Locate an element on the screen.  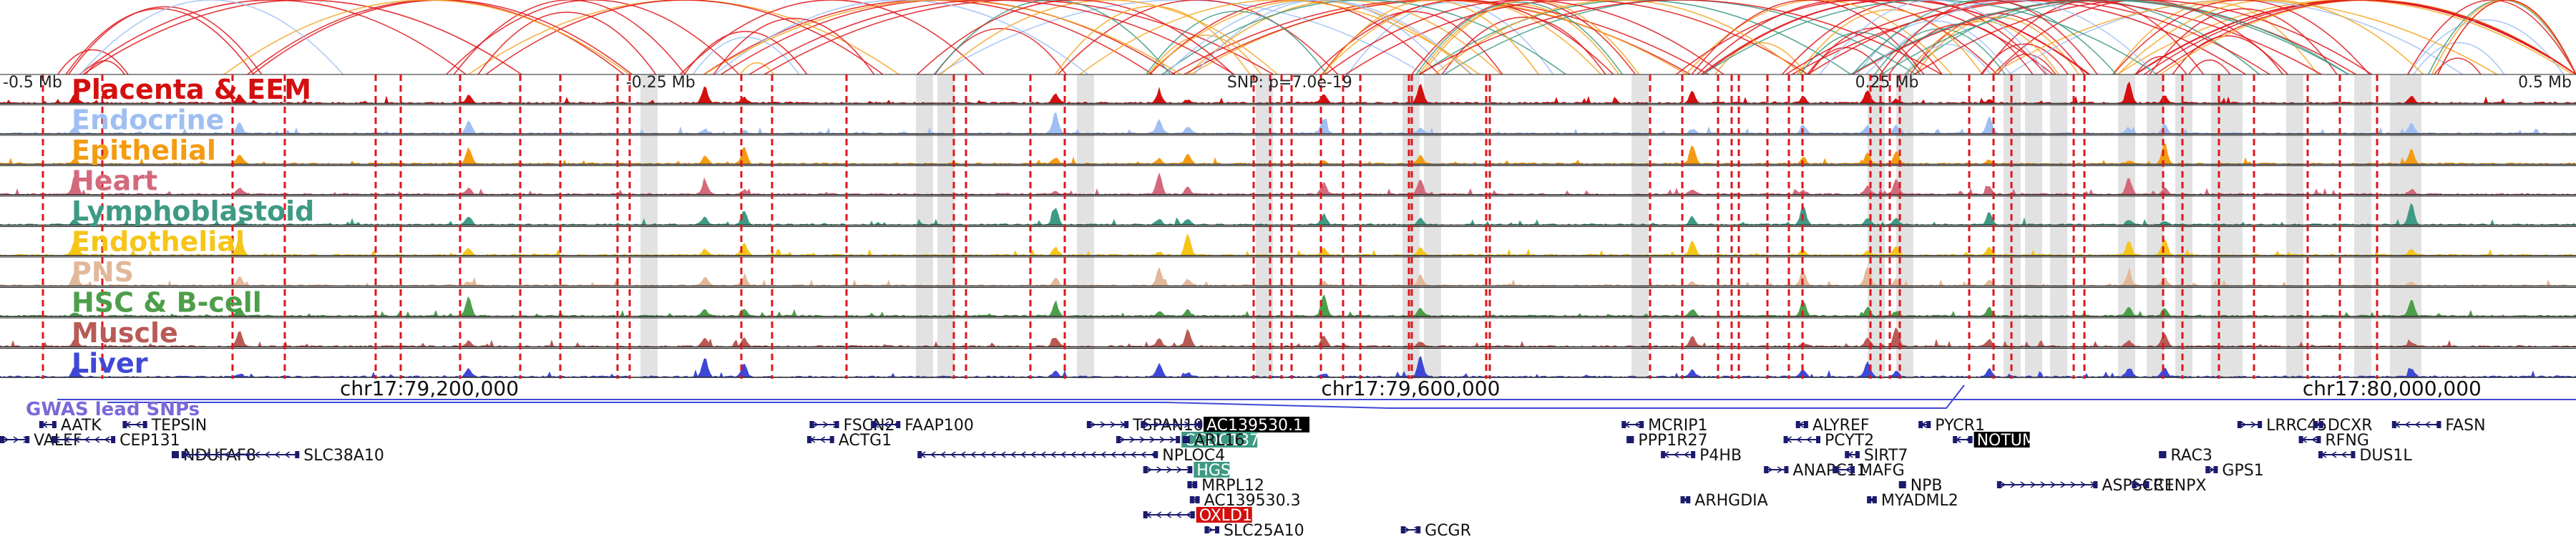
gene-sirt7: SIRT7 is located at coordinates (1876, 456).